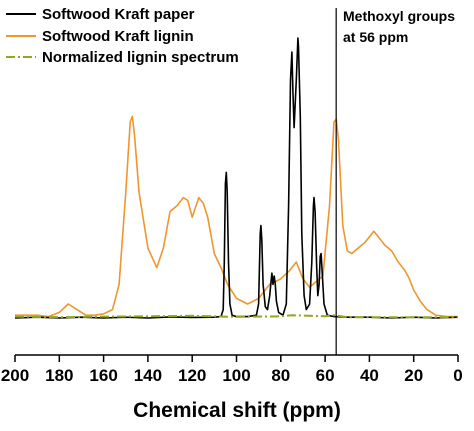  What do you see at coordinates (236, 316) in the screenshot?
I see `series-line-normalized-lignin-spectrum` at bounding box center [236, 316].